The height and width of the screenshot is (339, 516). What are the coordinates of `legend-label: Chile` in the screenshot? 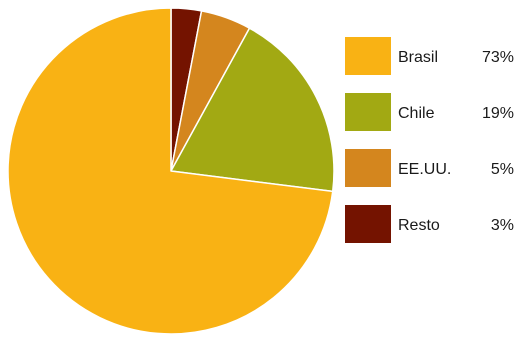 It's located at (416, 113).